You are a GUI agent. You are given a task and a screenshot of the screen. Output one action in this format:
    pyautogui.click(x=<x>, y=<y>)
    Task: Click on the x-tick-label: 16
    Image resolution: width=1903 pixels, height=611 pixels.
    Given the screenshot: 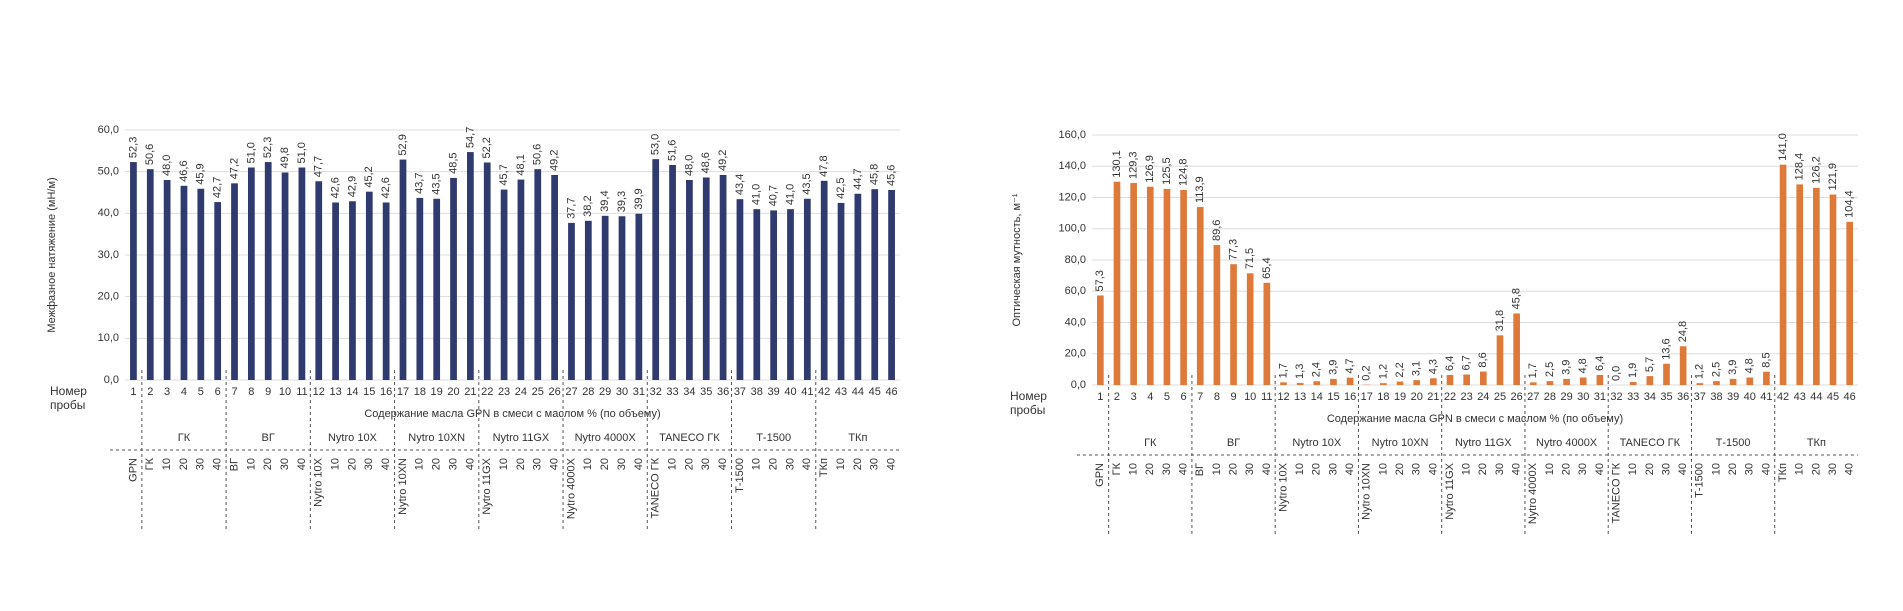 What is the action you would take?
    pyautogui.click(x=1350, y=397)
    